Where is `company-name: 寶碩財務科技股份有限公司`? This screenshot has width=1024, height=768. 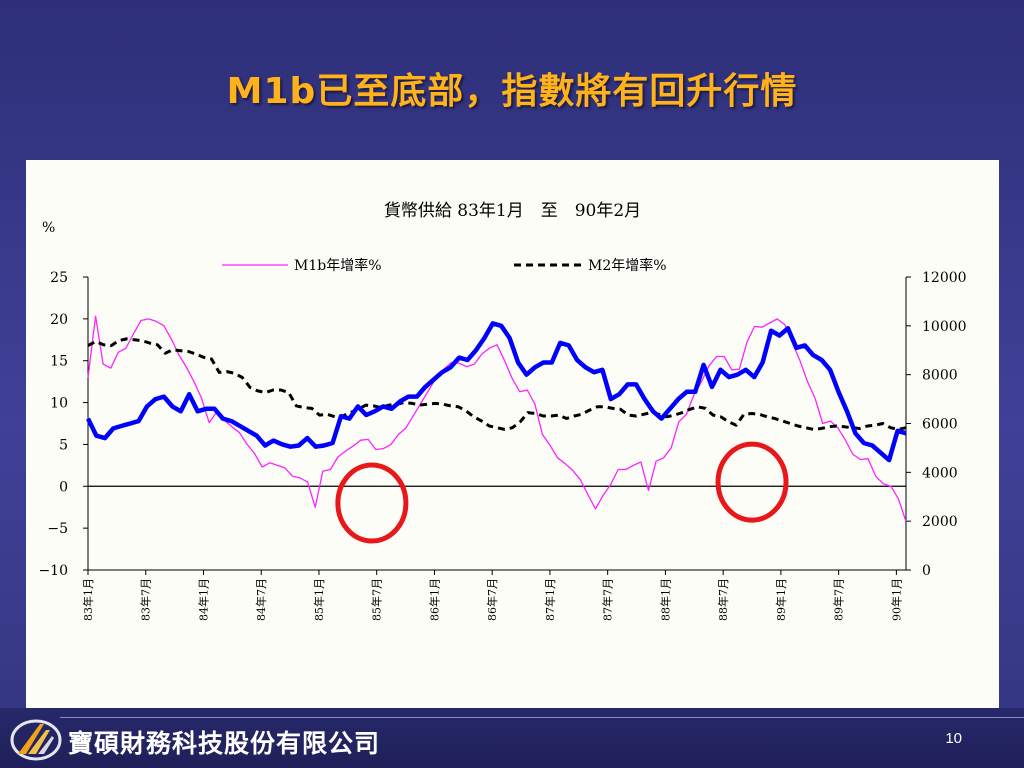 company-name: 寶碩財務科技股份有限公司 is located at coordinates (224, 743).